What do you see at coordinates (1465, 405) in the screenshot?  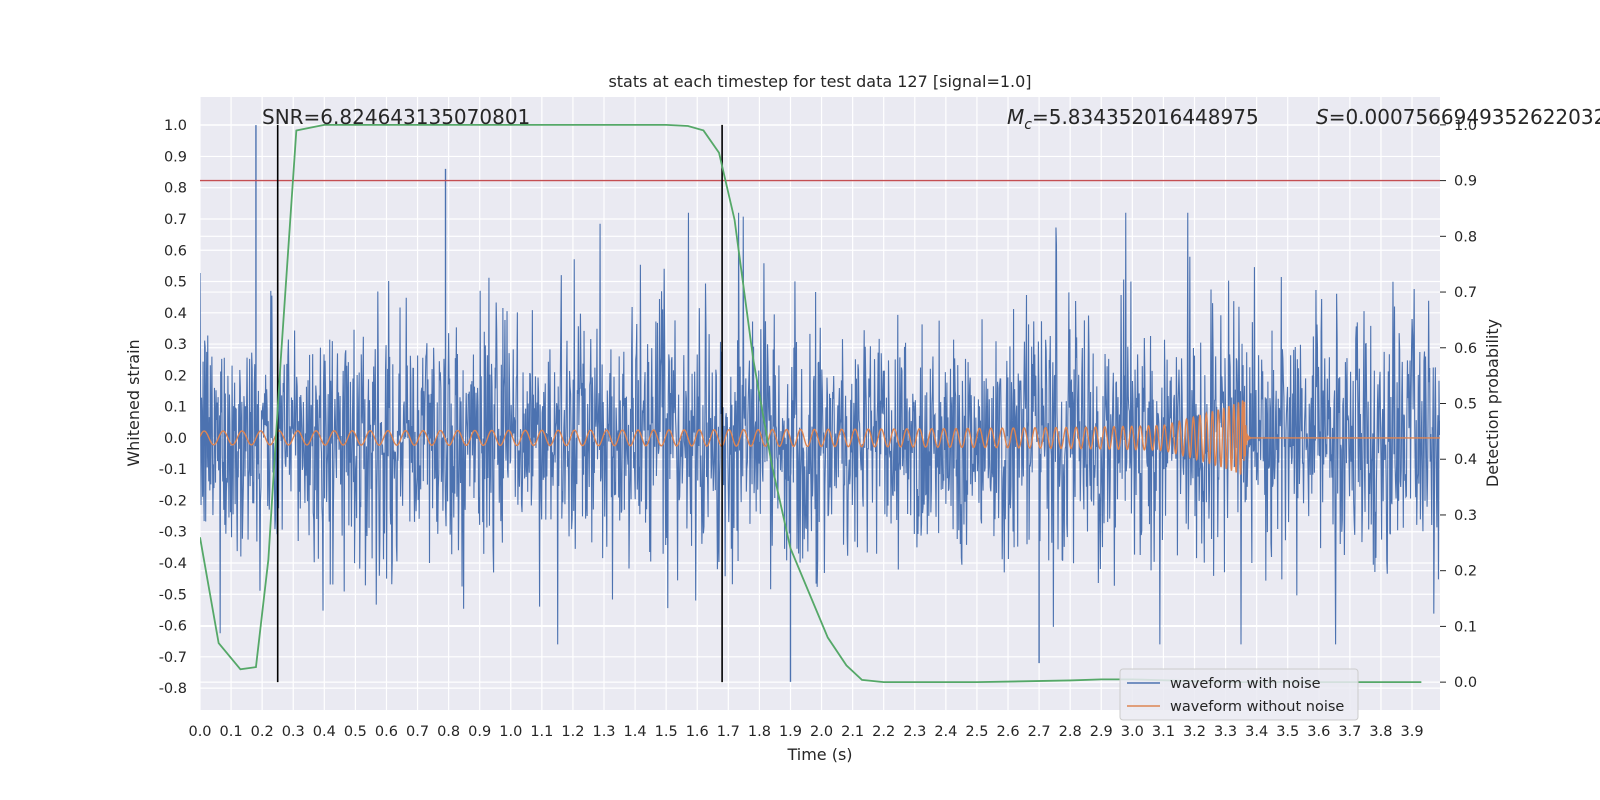 I see `y2-tick-label: 0.5` at bounding box center [1465, 405].